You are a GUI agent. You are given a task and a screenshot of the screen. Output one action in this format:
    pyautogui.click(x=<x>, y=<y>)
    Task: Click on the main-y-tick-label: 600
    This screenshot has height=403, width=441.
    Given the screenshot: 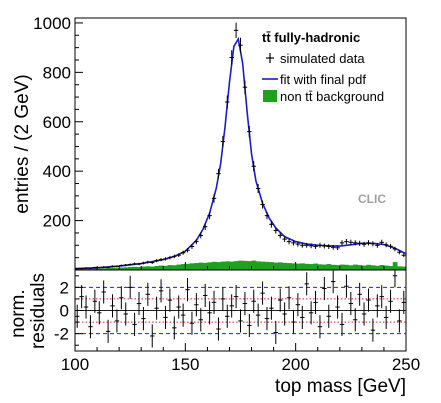 What is the action you would take?
    pyautogui.click(x=57, y=122)
    